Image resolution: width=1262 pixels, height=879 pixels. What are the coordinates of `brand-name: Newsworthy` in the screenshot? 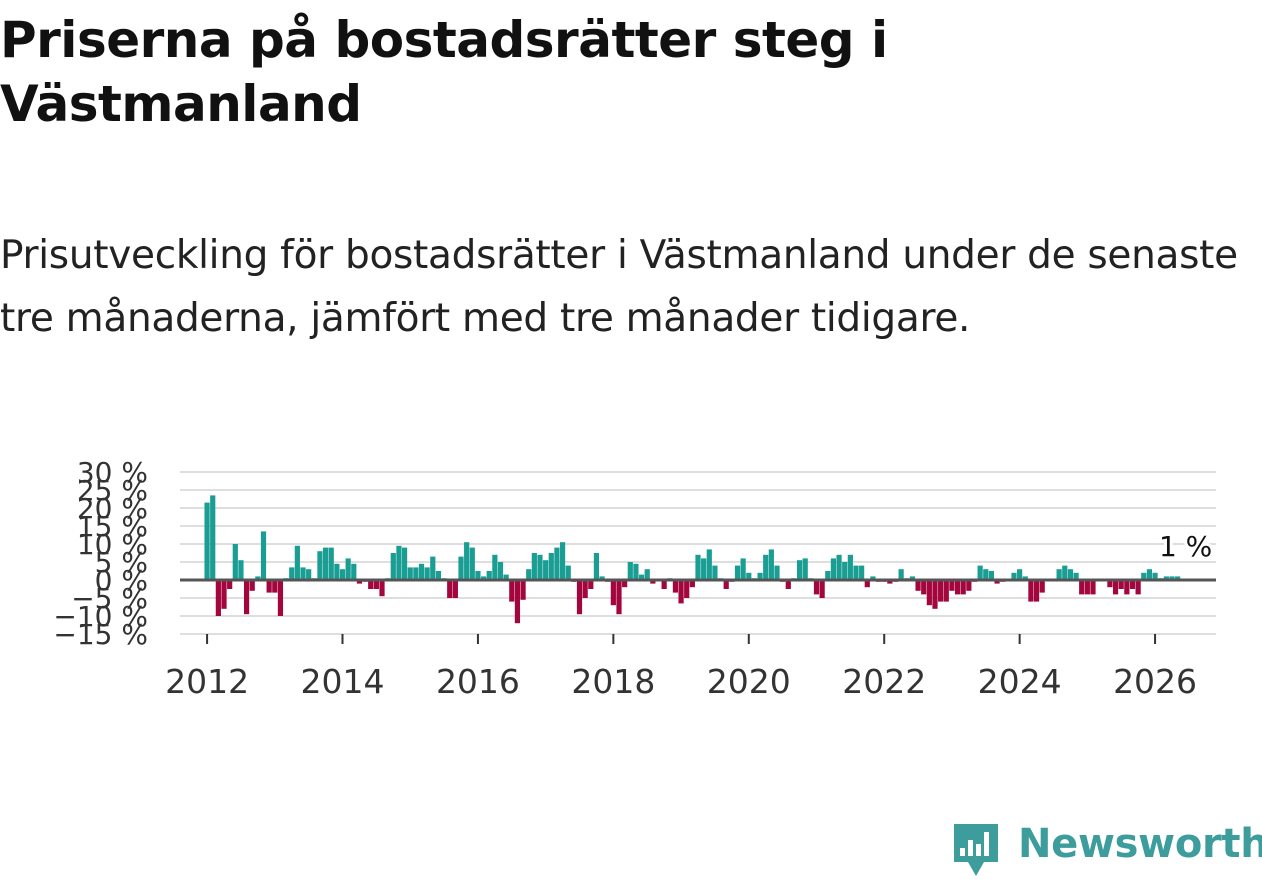 It's located at (1140, 844).